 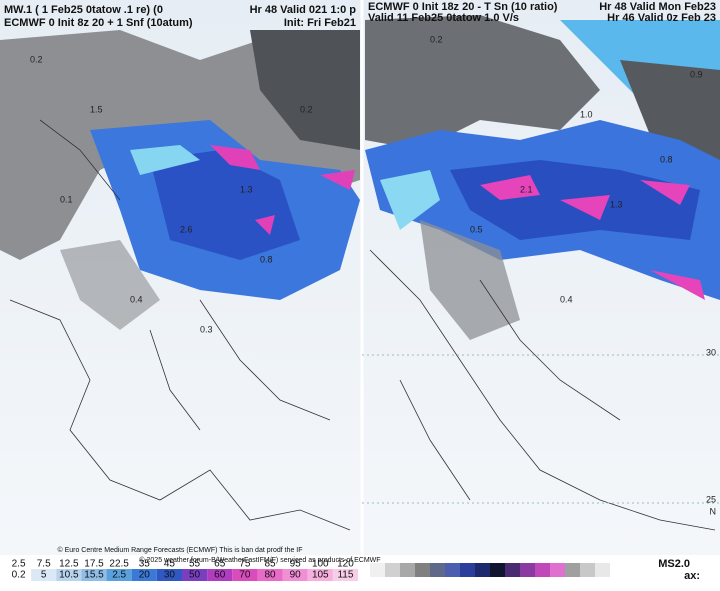 I want to click on lat-label: 30, so click(x=711, y=352).